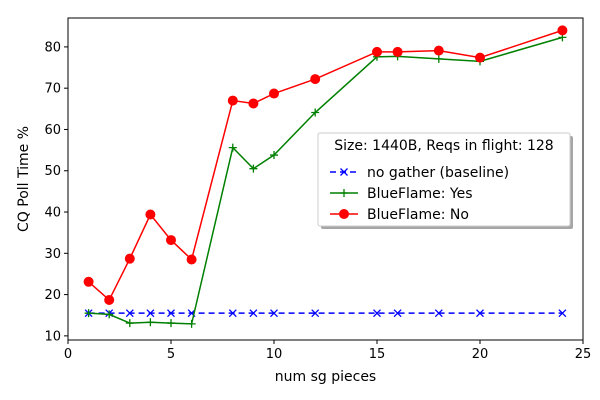 Image resolution: width=600 pixels, height=400 pixels. I want to click on y-axis-label: CQ Poll Time %, so click(24, 179).